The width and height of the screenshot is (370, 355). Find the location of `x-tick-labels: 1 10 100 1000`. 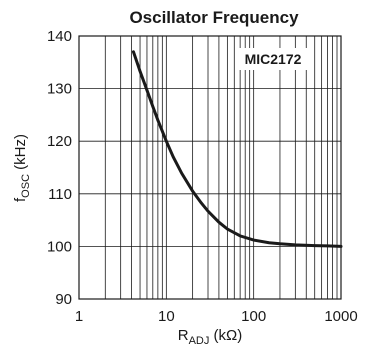

x-tick-labels: 1 10 100 1000 is located at coordinates (216, 316).